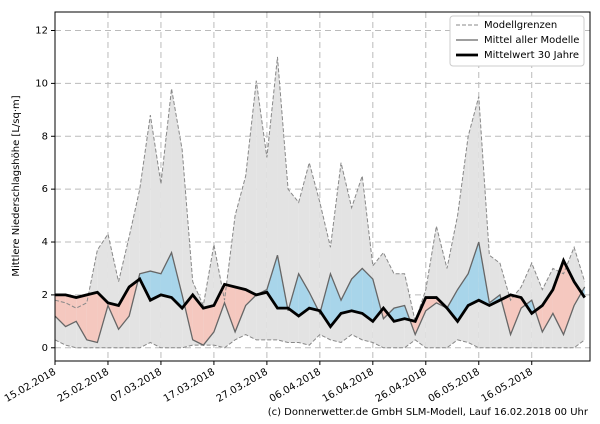 The height and width of the screenshot is (424, 600). I want to click on x-tick-label: 06.05.2018, so click(454, 386).